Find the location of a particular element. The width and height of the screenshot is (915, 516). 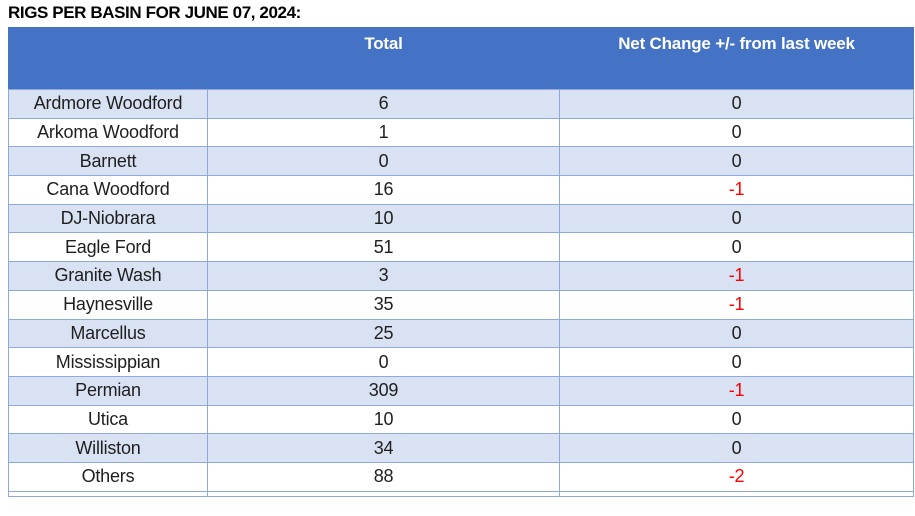

total-cell: 34 is located at coordinates (383, 448).